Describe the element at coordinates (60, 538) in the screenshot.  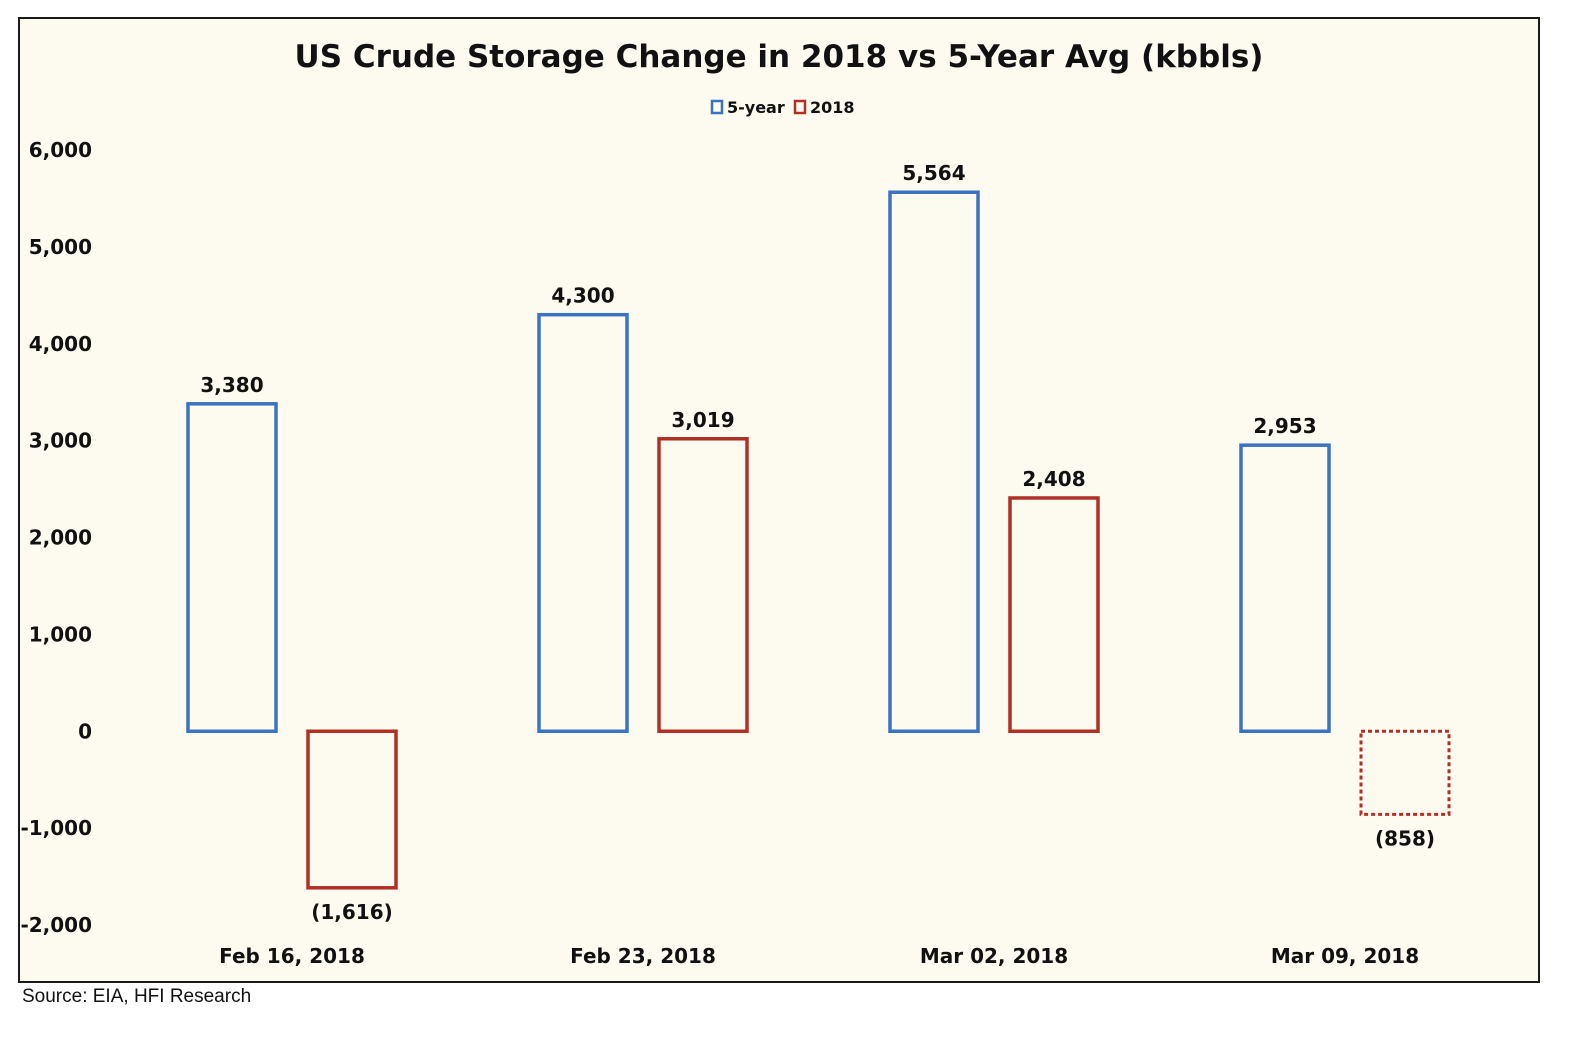
I see `y-tick-label: 2,000` at that location.